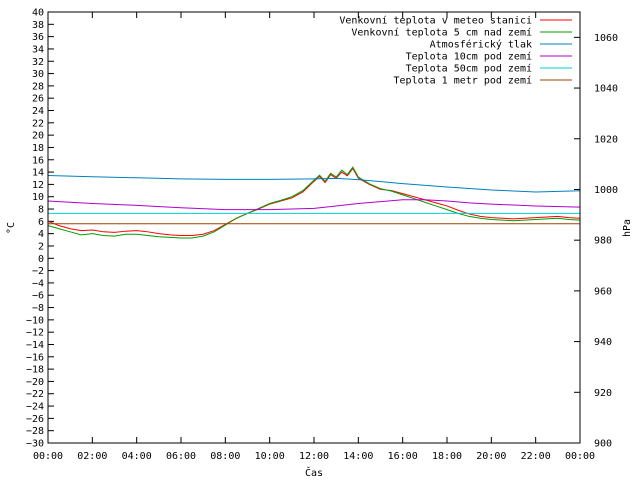  Describe the element at coordinates (35, 333) in the screenshot. I see `y-tick-left-label: −12` at that location.